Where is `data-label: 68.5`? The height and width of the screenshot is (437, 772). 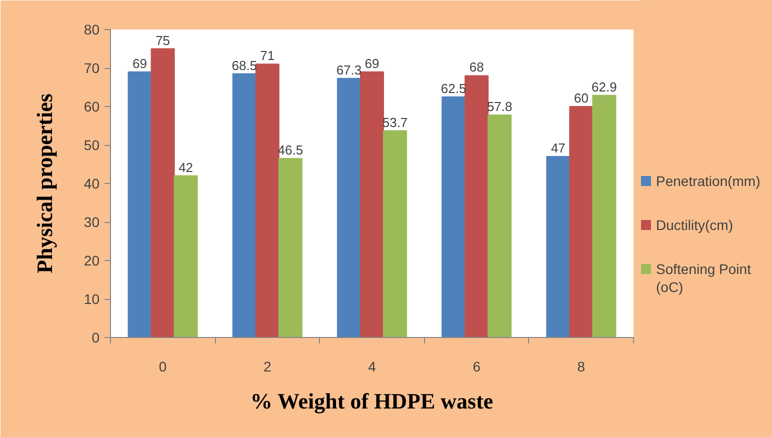
data-label: 68.5 is located at coordinates (245, 65).